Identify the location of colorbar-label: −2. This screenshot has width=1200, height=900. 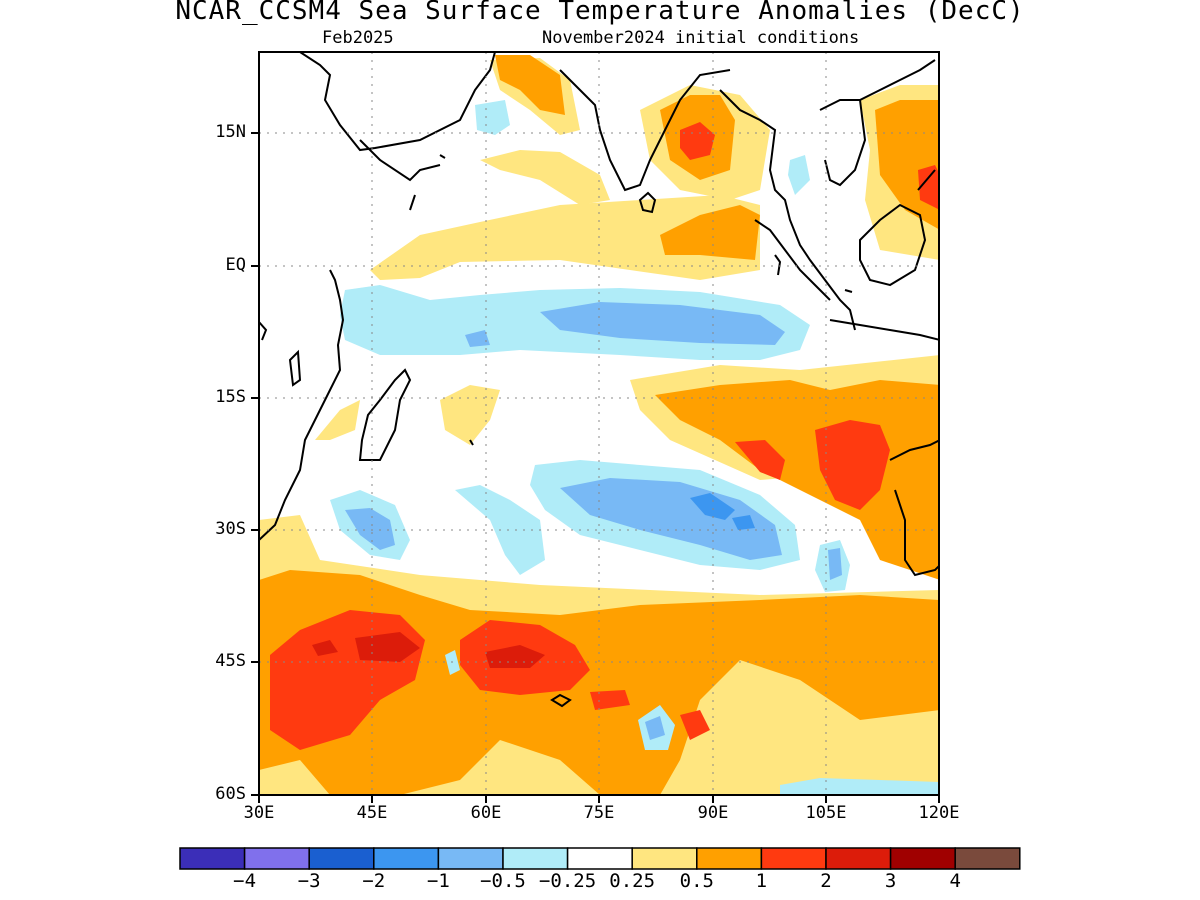
(374, 881).